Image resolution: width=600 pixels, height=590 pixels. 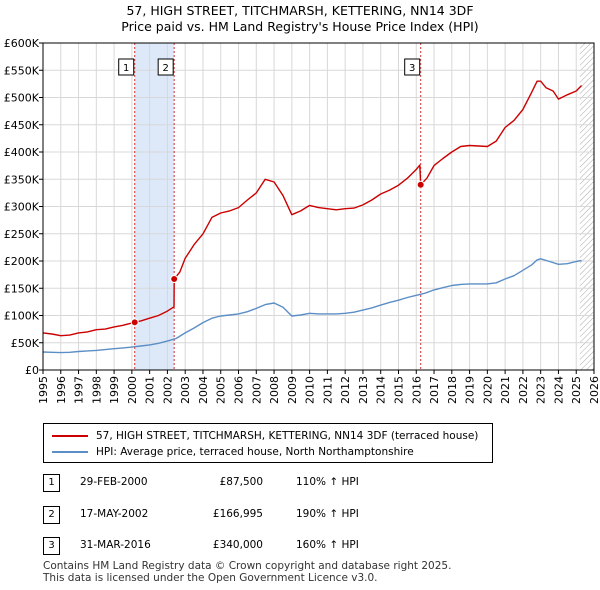 What do you see at coordinates (237, 545) in the screenshot?
I see `transaction-price: £340,000` at bounding box center [237, 545].